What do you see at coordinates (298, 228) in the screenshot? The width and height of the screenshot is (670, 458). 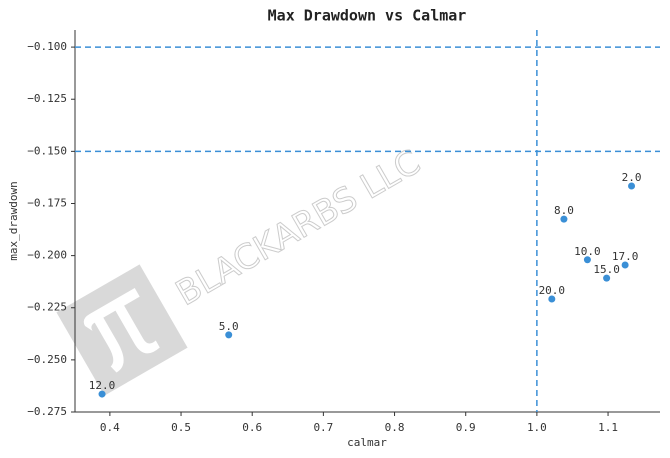 I see `watermark-text: BLACKARBS LLC` at bounding box center [298, 228].